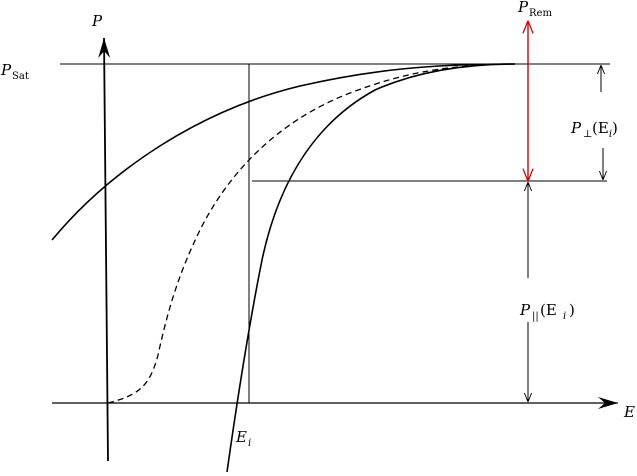 This screenshot has height=476, width=637. I want to click on p-sat-label: P Sat, so click(14, 71).